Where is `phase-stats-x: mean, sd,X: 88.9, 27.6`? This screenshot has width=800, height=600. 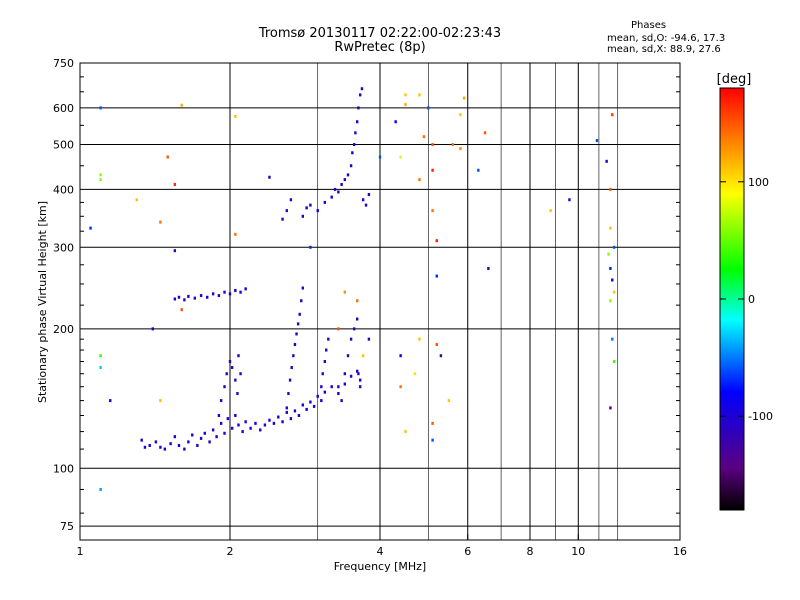
phase-stats-x: mean, sd,X: 88.9, 27.6 is located at coordinates (664, 49).